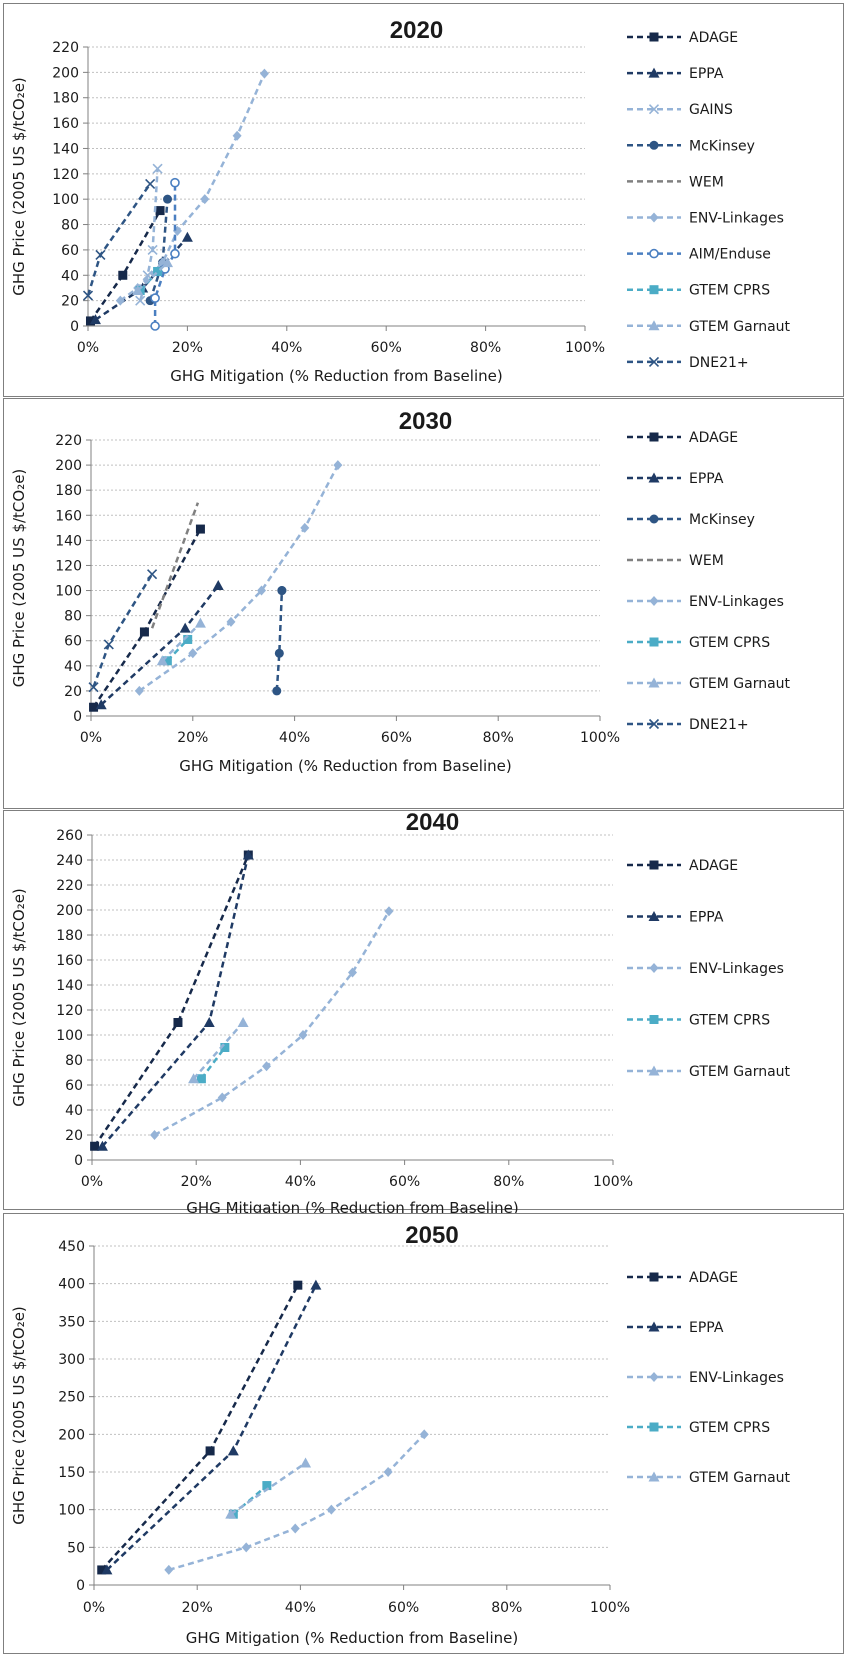 Image resolution: width=849 pixels, height=1660 pixels. Describe the element at coordinates (711, 110) in the screenshot. I see `chart-2020-legend-item-gains-label: GAINS` at that location.